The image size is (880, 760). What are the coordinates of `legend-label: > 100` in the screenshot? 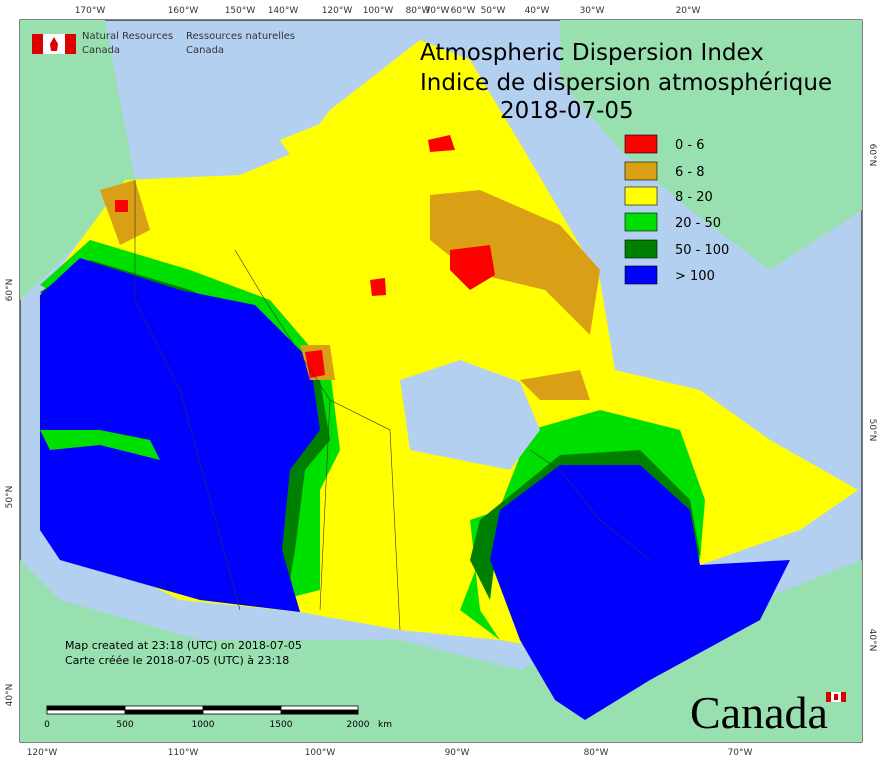 It's located at (695, 276).